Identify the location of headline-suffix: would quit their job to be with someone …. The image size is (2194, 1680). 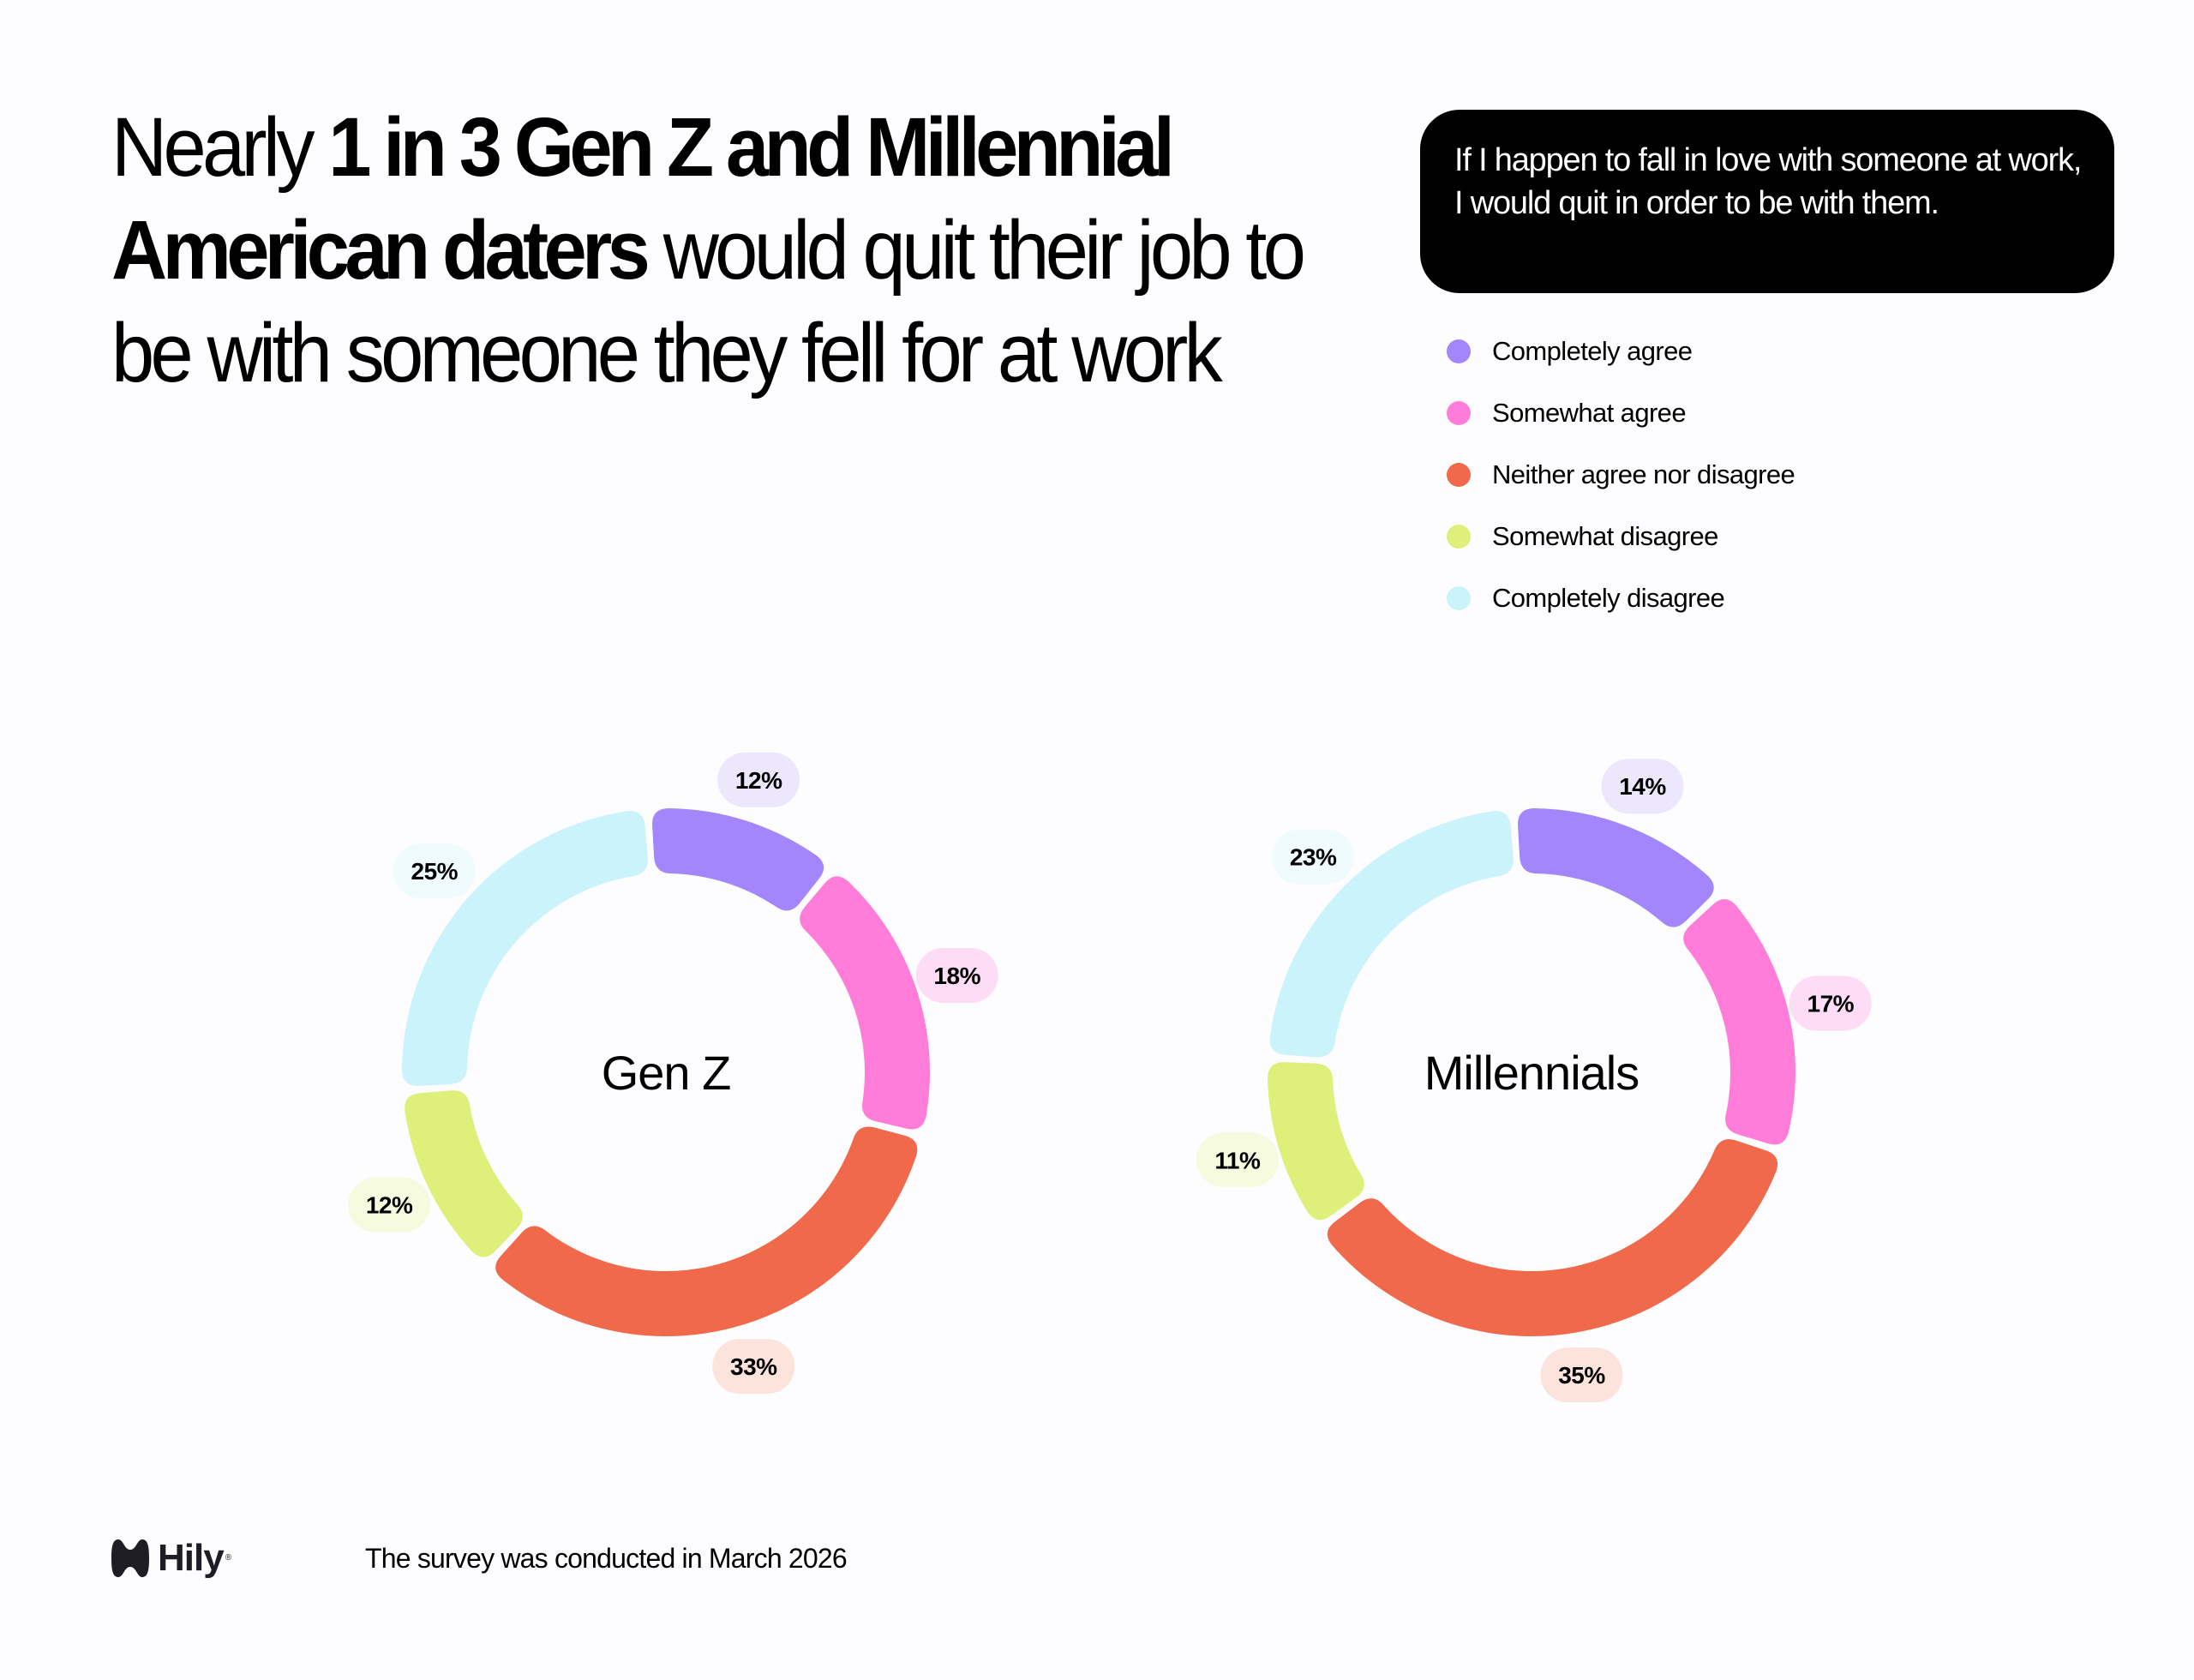
(708, 301).